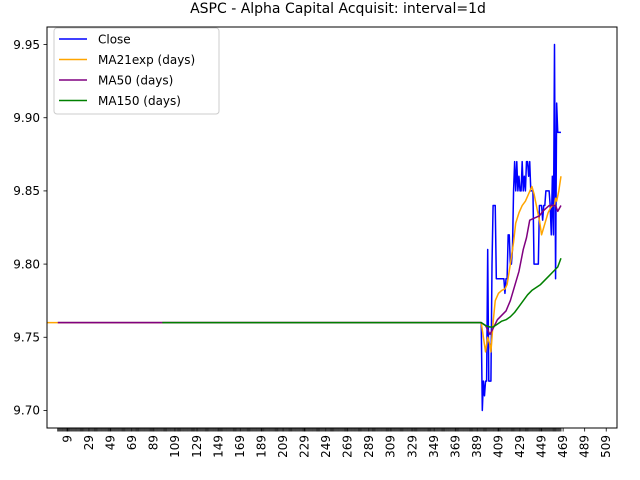 The width and height of the screenshot is (640, 480). What do you see at coordinates (26, 337) in the screenshot?
I see `y-tick-label: 9.75` at bounding box center [26, 337].